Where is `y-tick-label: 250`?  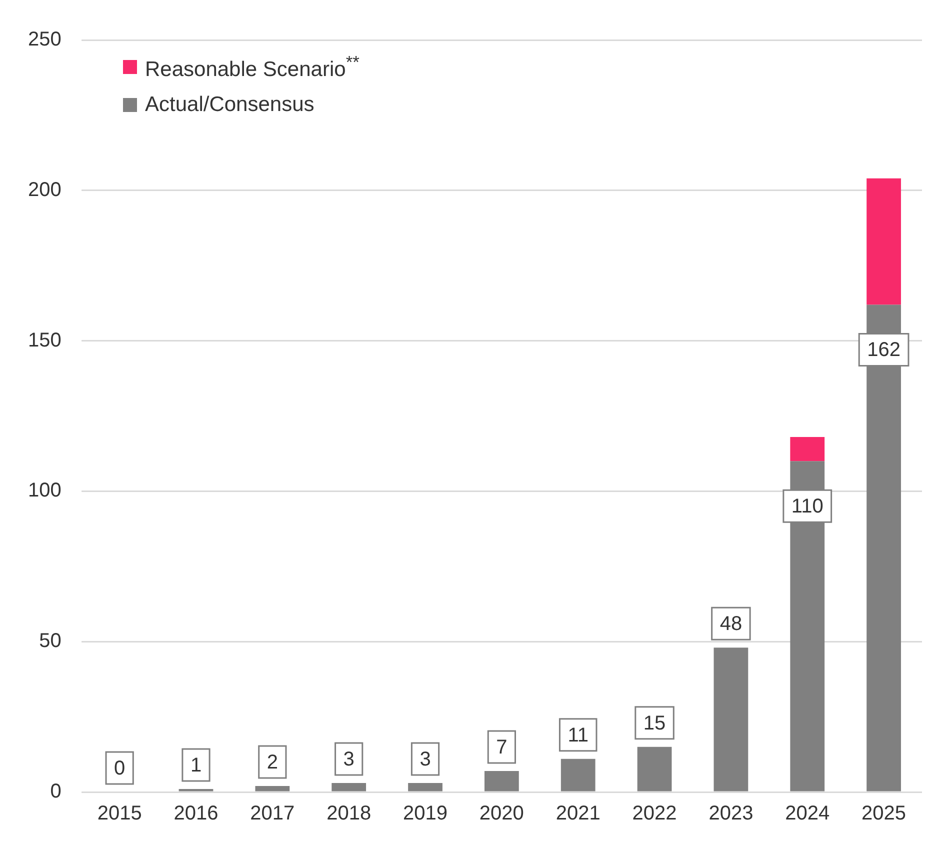
y-tick-label: 250 is located at coordinates (45, 39).